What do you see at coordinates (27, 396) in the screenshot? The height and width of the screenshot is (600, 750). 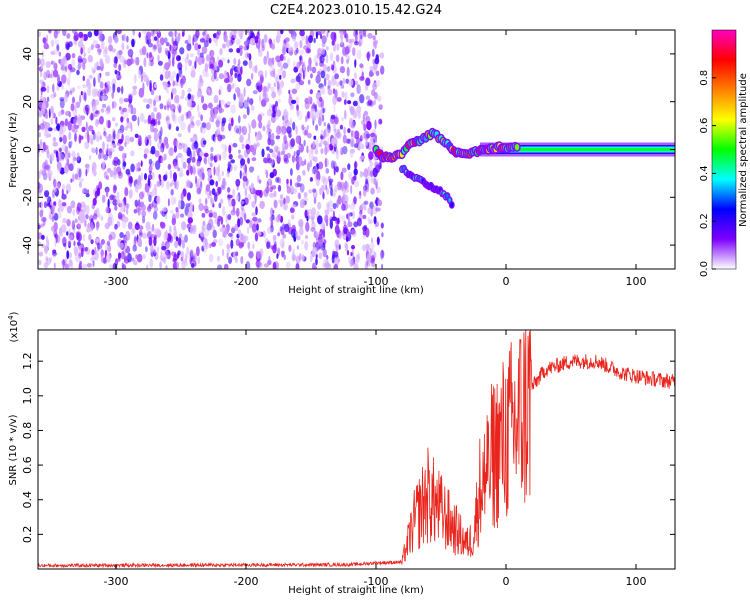 I see `y-tick-label: 1.0` at bounding box center [27, 396].